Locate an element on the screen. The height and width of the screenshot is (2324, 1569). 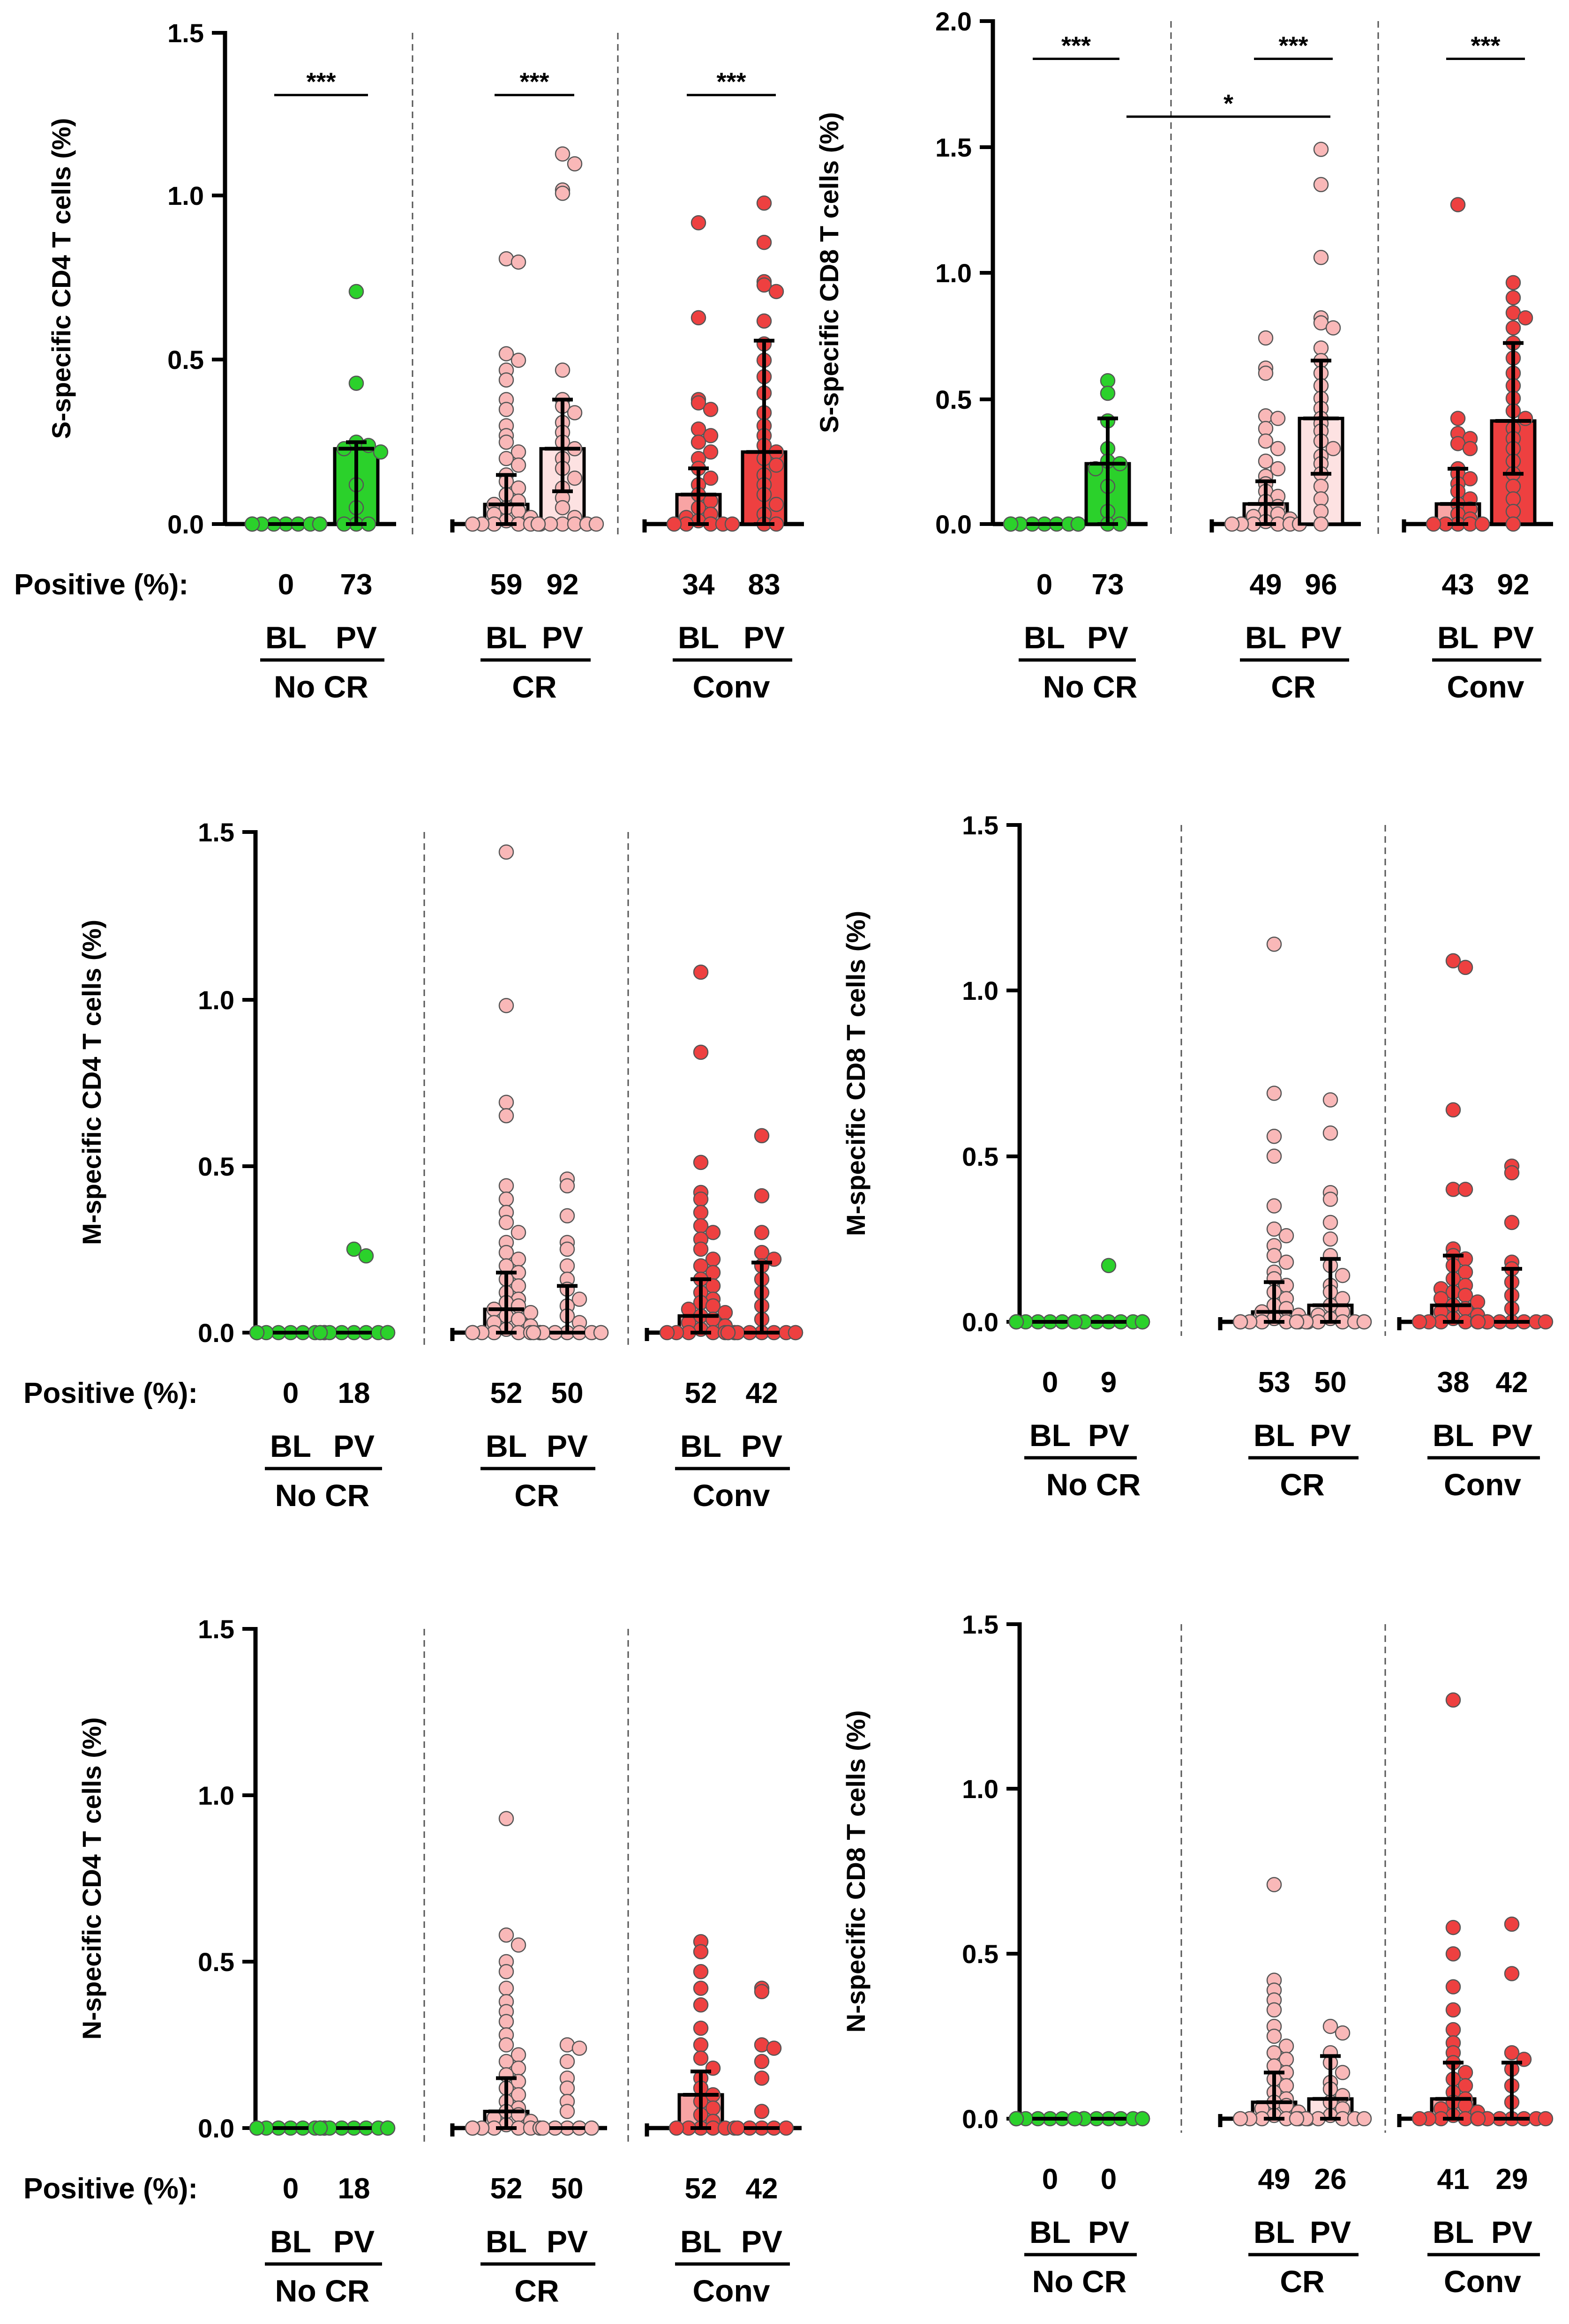
y-axis-label: N-specific CD8 T cells (%) is located at coordinates (856, 1872).